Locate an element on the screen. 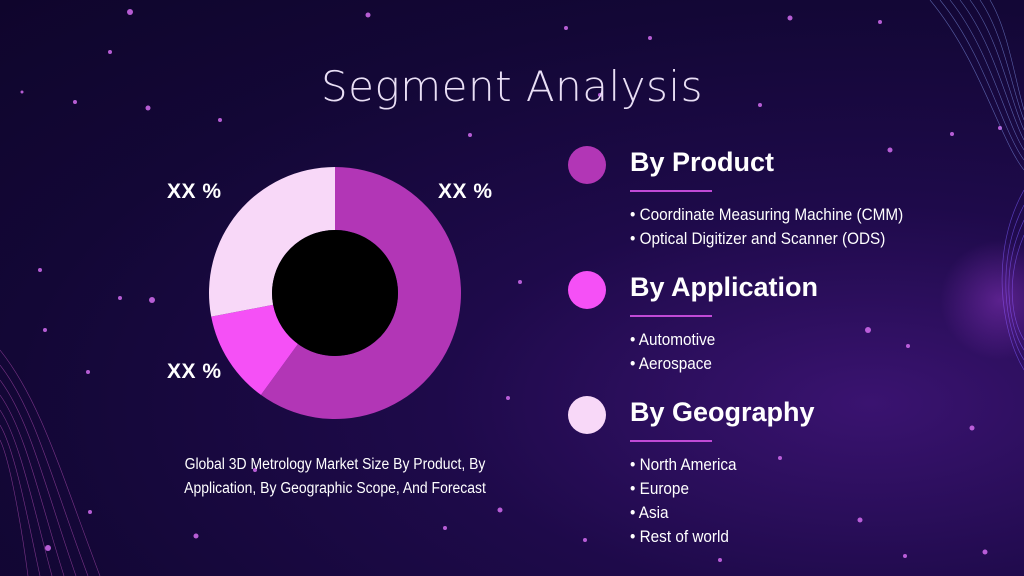 Image resolution: width=1024 pixels, height=576 pixels. page-title: Segment Analysis is located at coordinates (512, 86).